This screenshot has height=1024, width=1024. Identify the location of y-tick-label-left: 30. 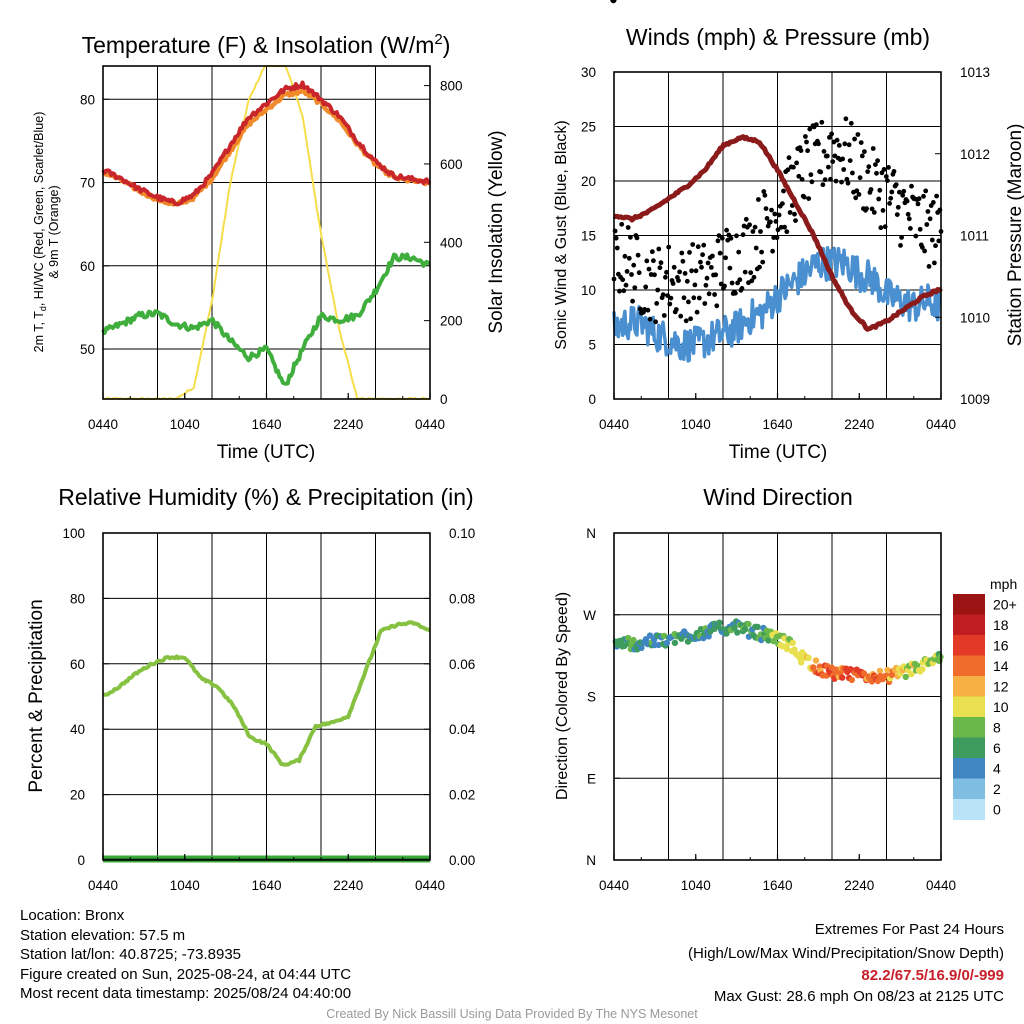
(588, 72).